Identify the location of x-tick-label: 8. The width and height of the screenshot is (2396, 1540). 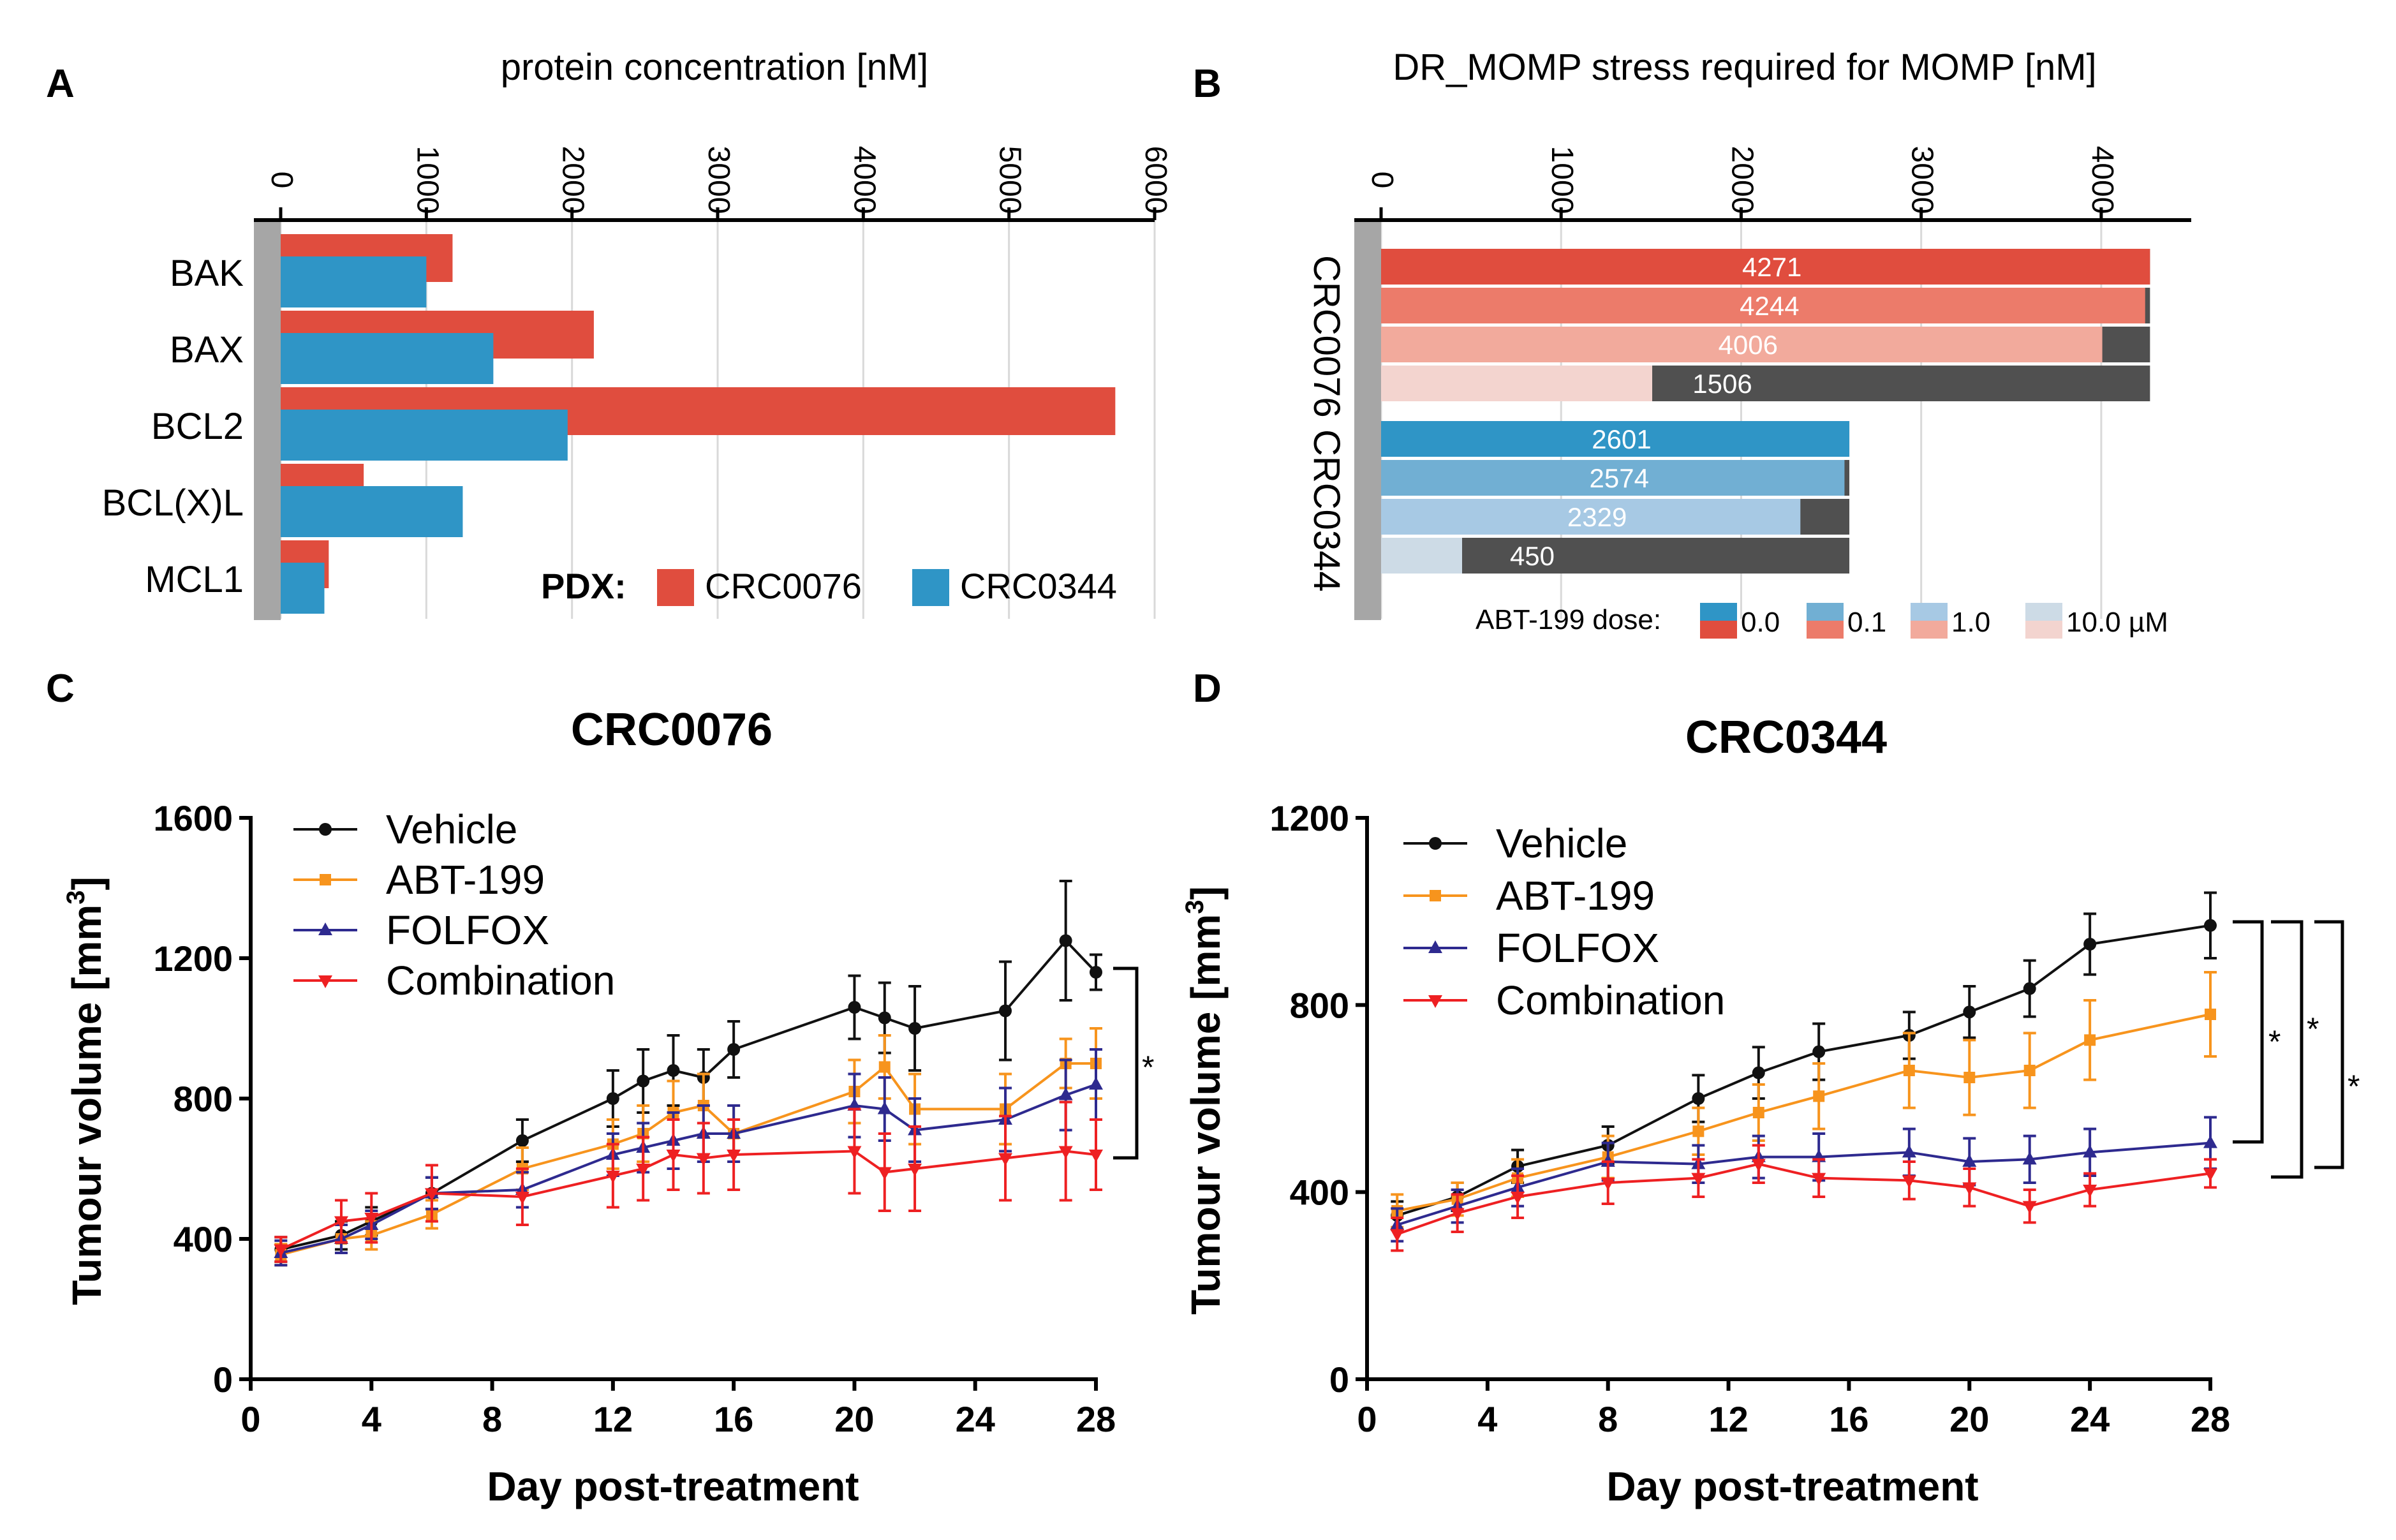
(1608, 1419).